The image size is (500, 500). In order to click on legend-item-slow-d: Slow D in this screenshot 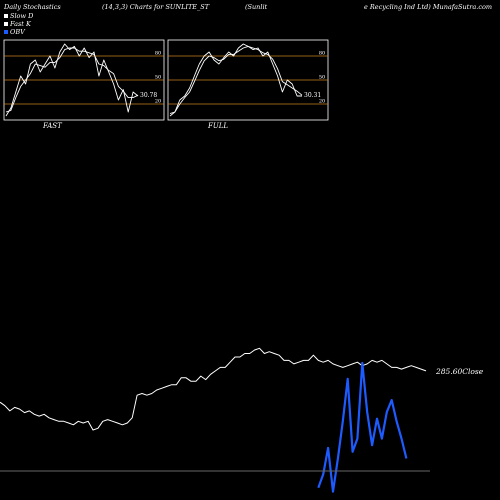, I will do `click(18, 16)`.